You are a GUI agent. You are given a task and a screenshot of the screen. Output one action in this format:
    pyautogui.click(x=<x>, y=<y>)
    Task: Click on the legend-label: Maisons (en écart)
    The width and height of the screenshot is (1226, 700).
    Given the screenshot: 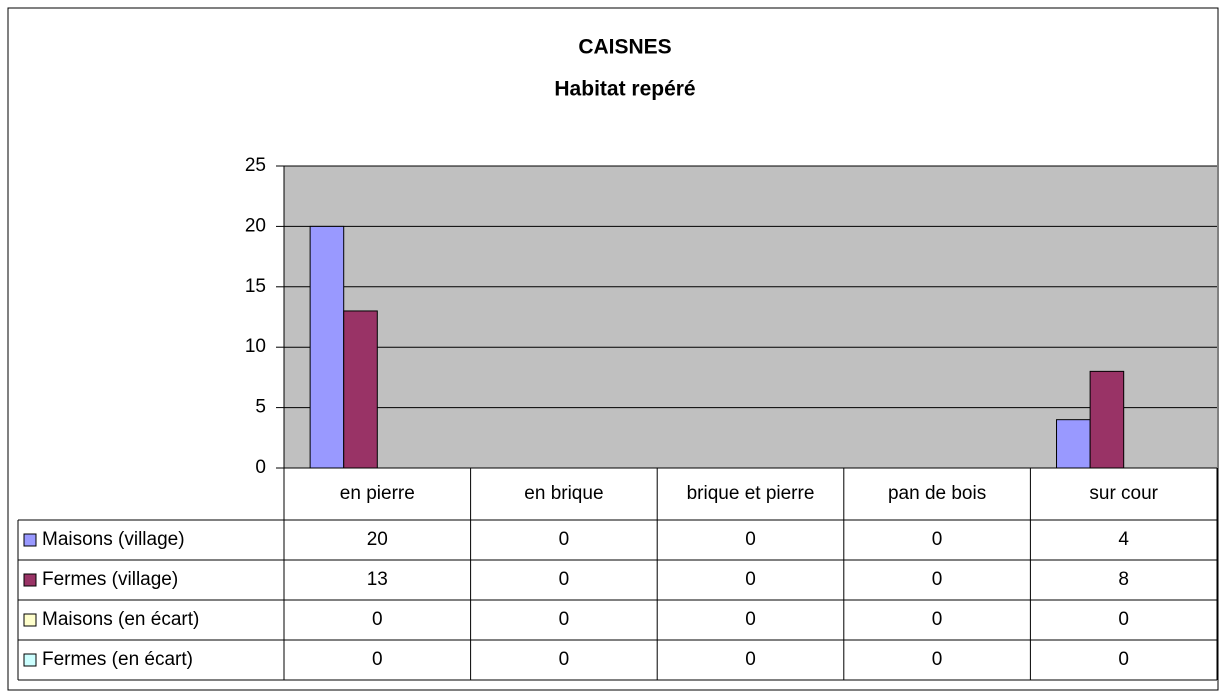 What is the action you would take?
    pyautogui.click(x=120, y=619)
    